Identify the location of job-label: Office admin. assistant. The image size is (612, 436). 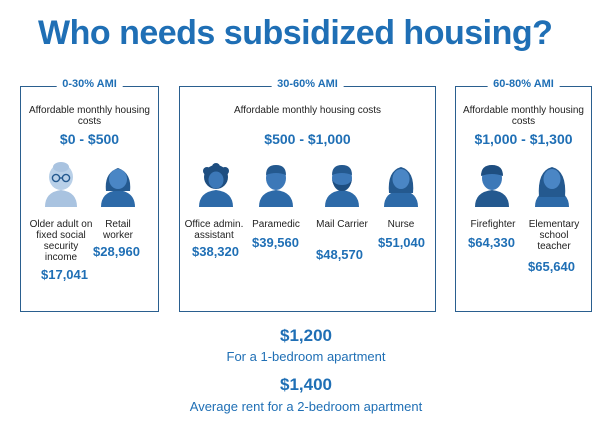
(214, 230).